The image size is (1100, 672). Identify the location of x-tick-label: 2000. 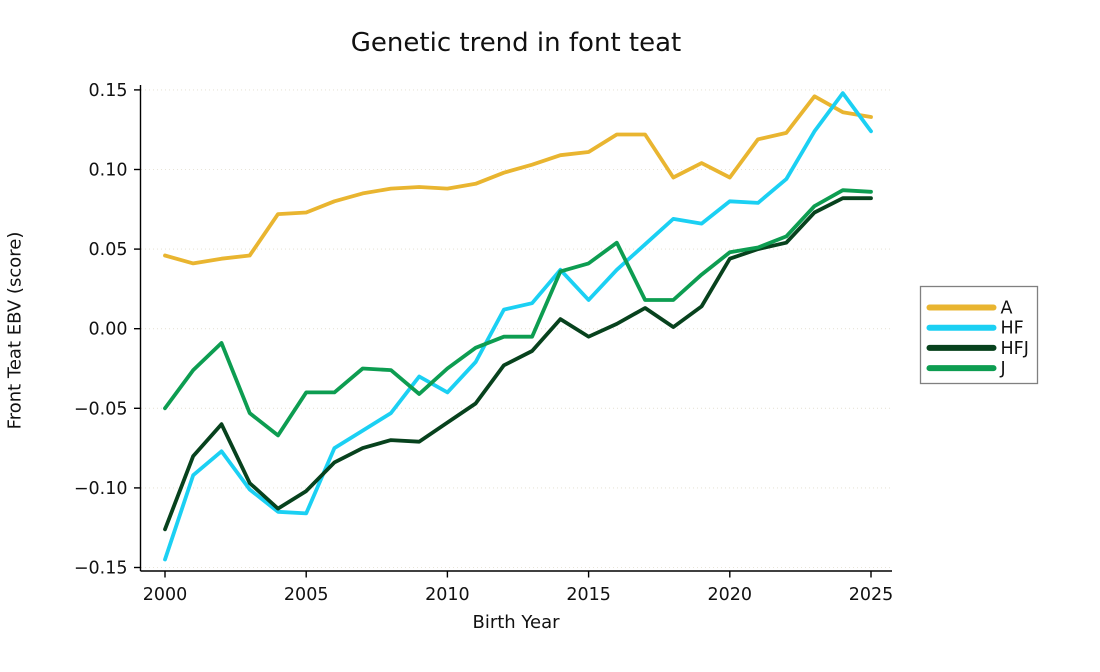
(165, 595).